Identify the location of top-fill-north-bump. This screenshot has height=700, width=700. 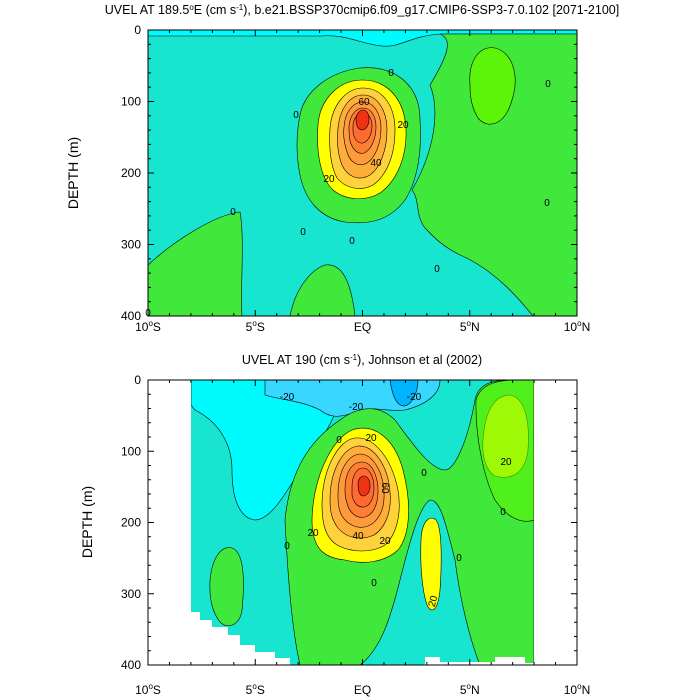
(492, 86).